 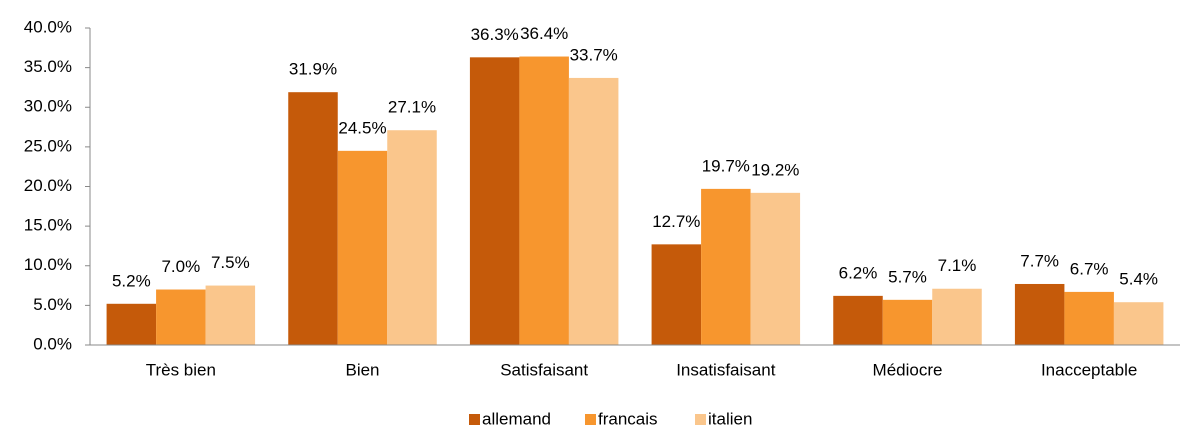 What do you see at coordinates (48, 185) in the screenshot?
I see `y-tick-label: 20.0%` at bounding box center [48, 185].